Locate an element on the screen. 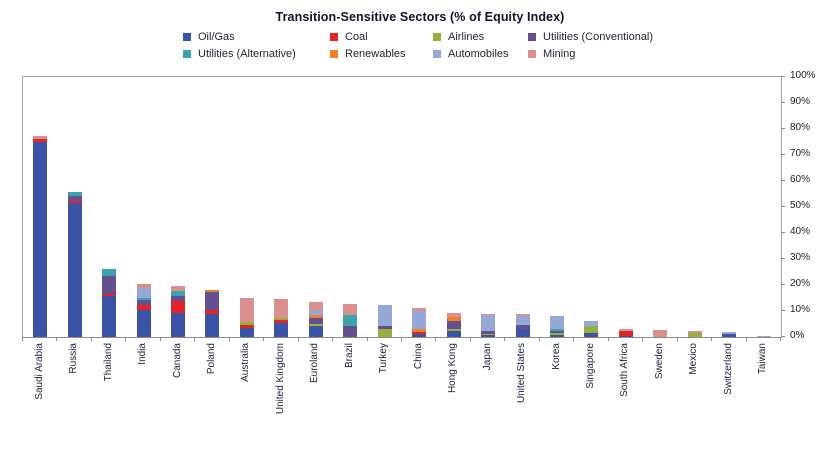  x-axis-label-thailand: Thailand is located at coordinates (108, 362).